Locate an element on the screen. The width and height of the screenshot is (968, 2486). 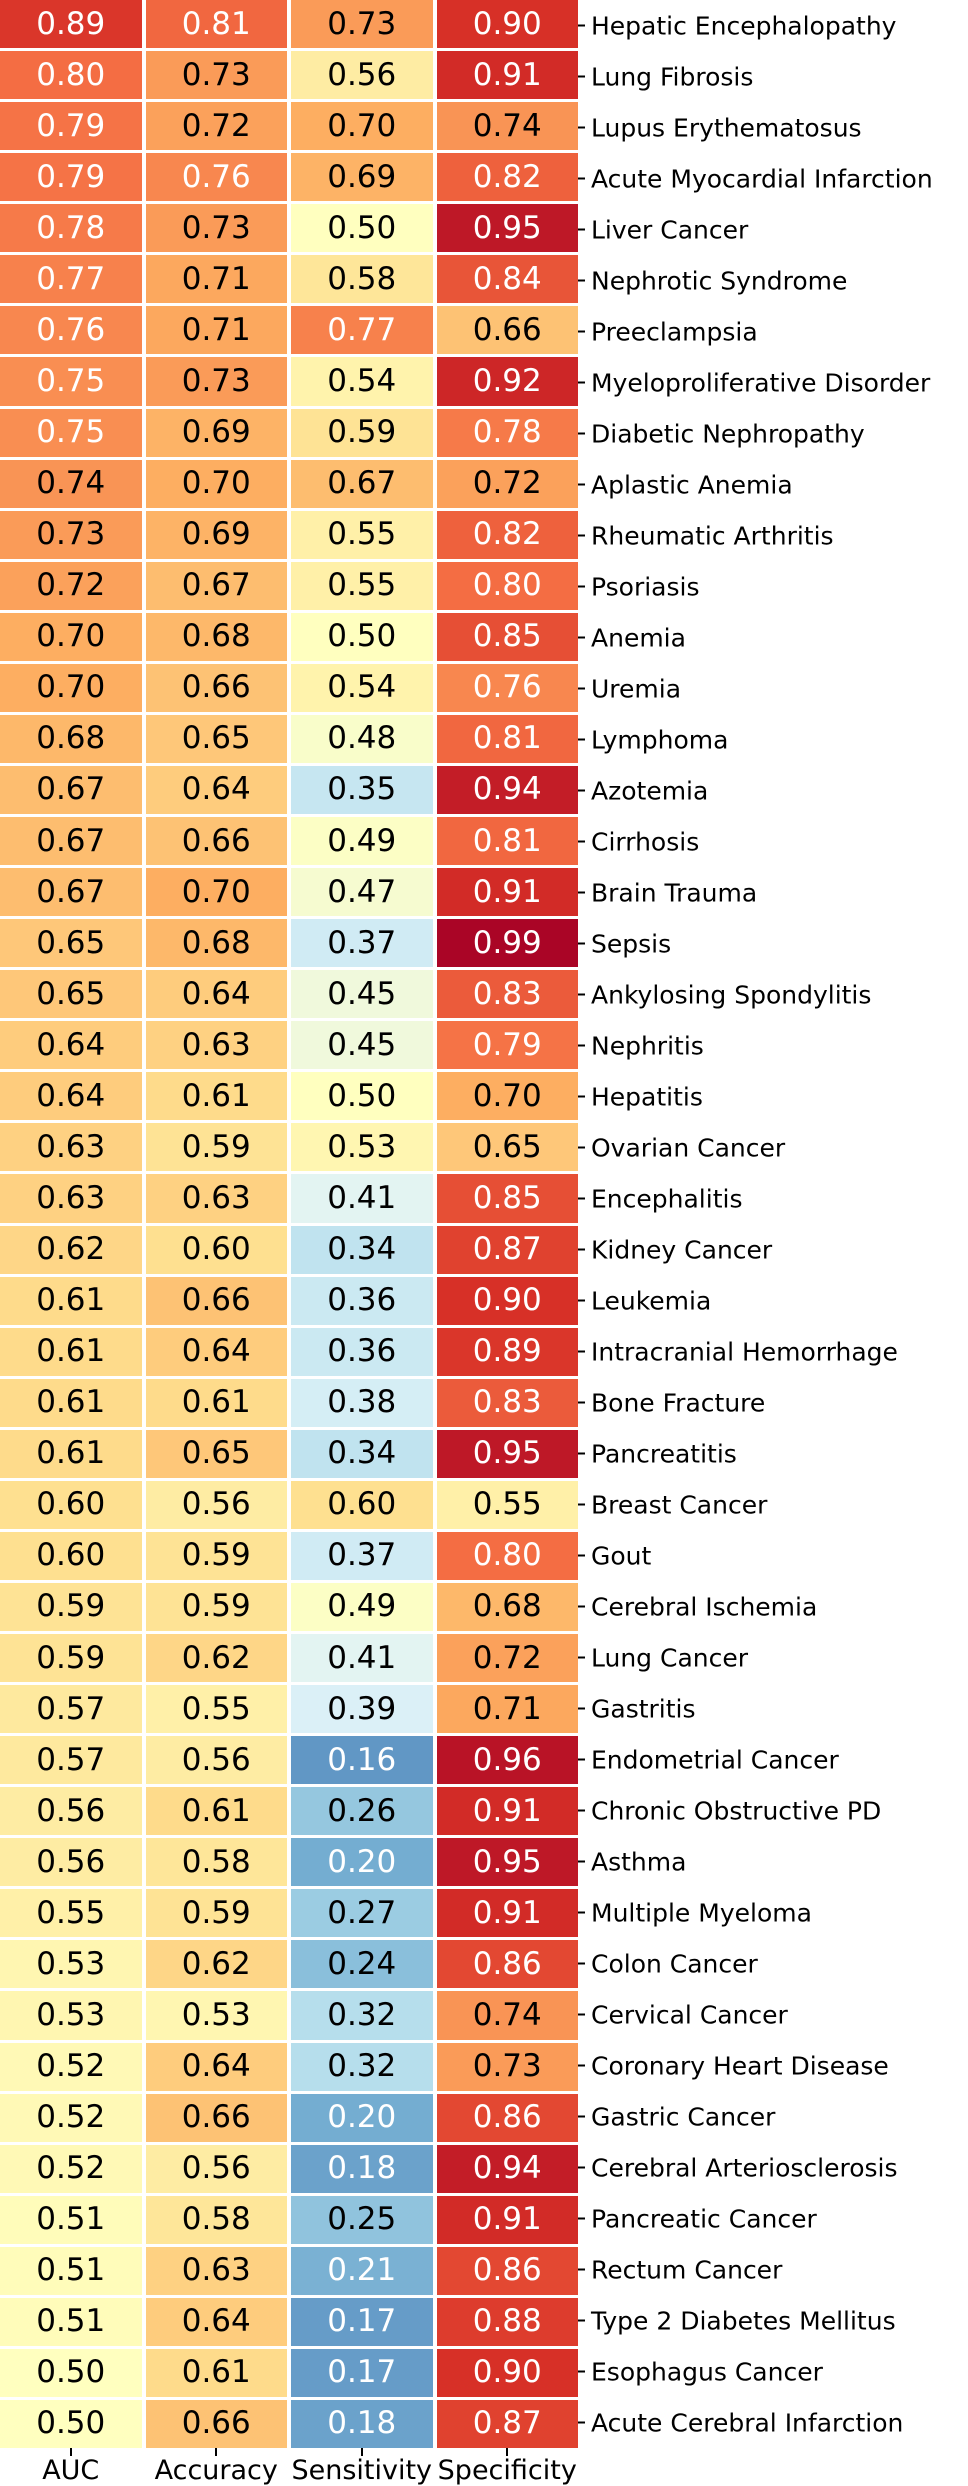
heatmap-cell: 0.77 is located at coordinates (362, 330).